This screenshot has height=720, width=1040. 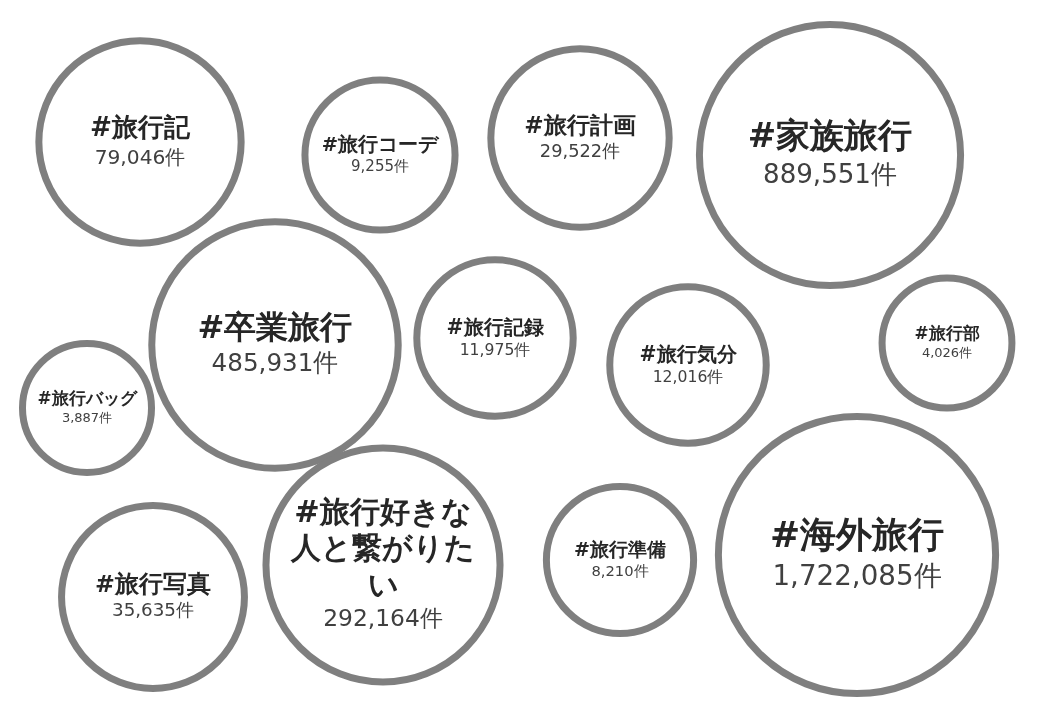 I want to click on category-label: #旅行写真, so click(x=153, y=583).